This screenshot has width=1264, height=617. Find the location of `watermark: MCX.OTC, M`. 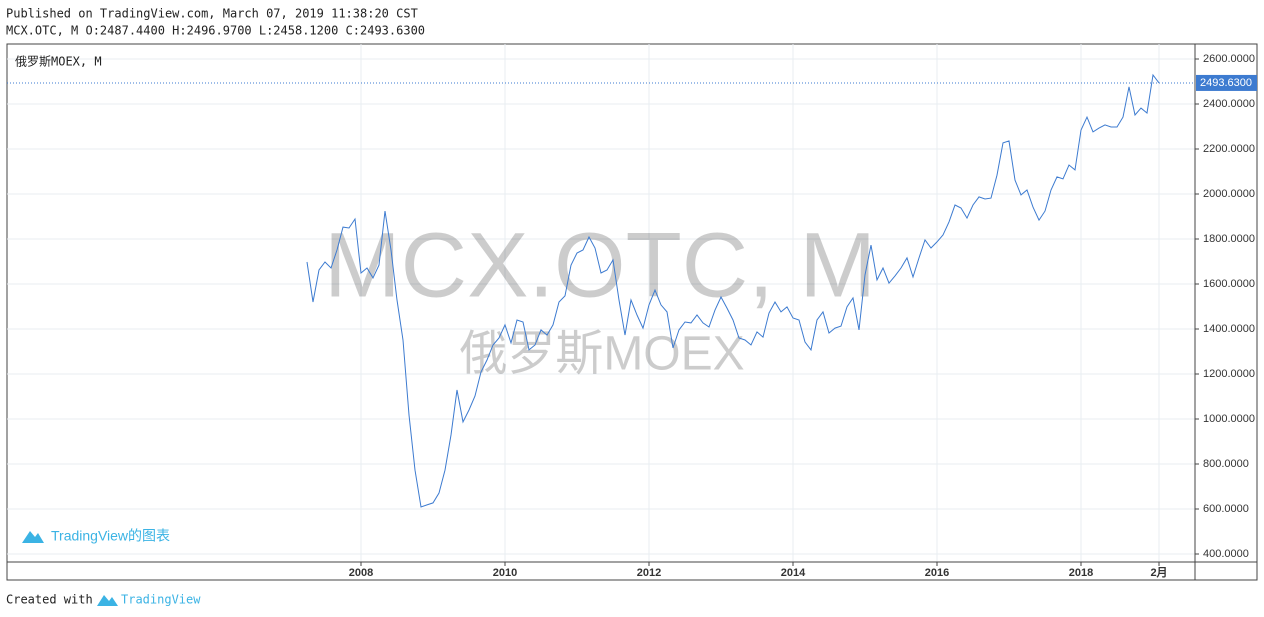

watermark: MCX.OTC, M is located at coordinates (600, 265).